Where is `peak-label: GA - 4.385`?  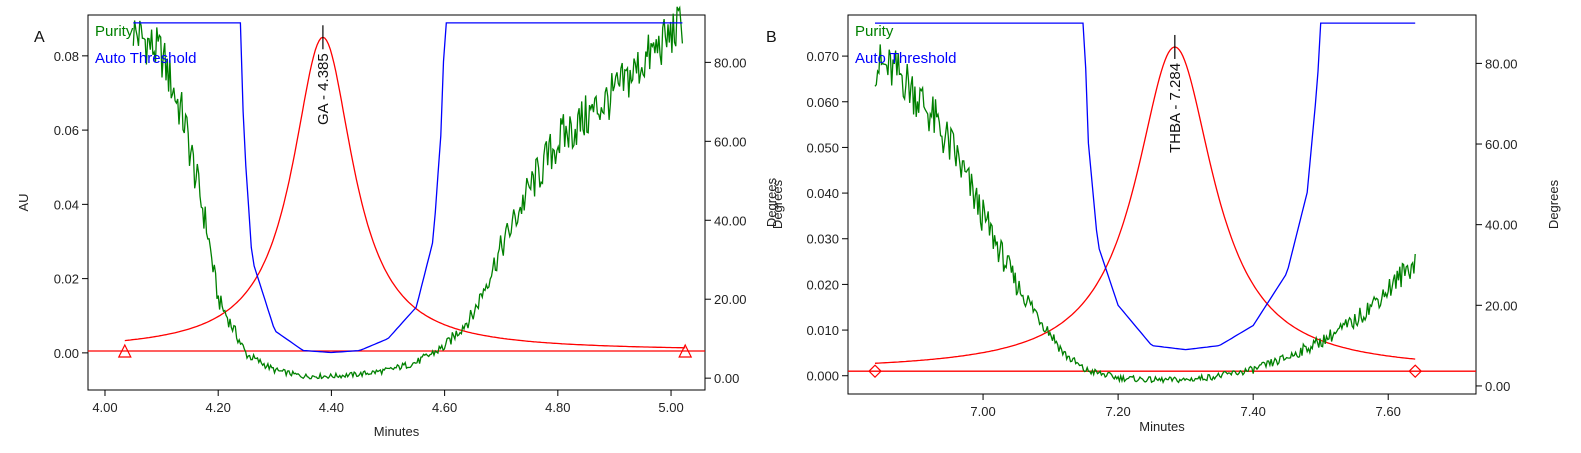 peak-label: GA - 4.385 is located at coordinates (323, 89).